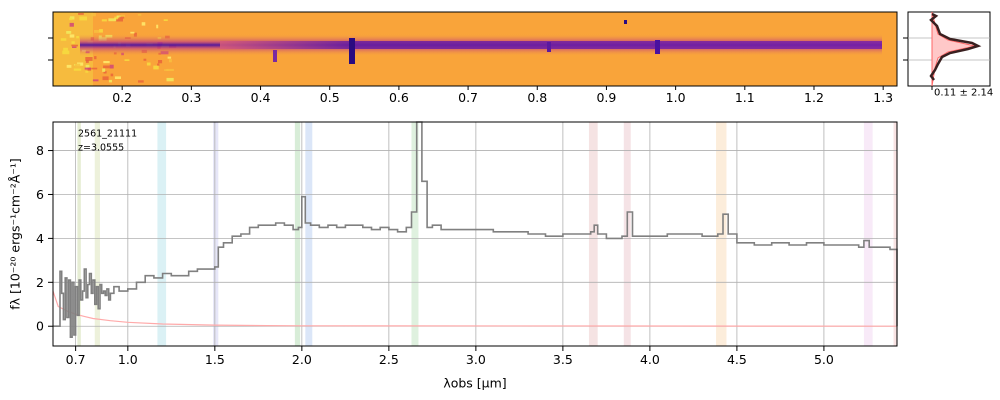 Image resolution: width=1000 pixels, height=400 pixels. What do you see at coordinates (40, 282) in the screenshot?
I see `y-tick-label: 2` at bounding box center [40, 282].